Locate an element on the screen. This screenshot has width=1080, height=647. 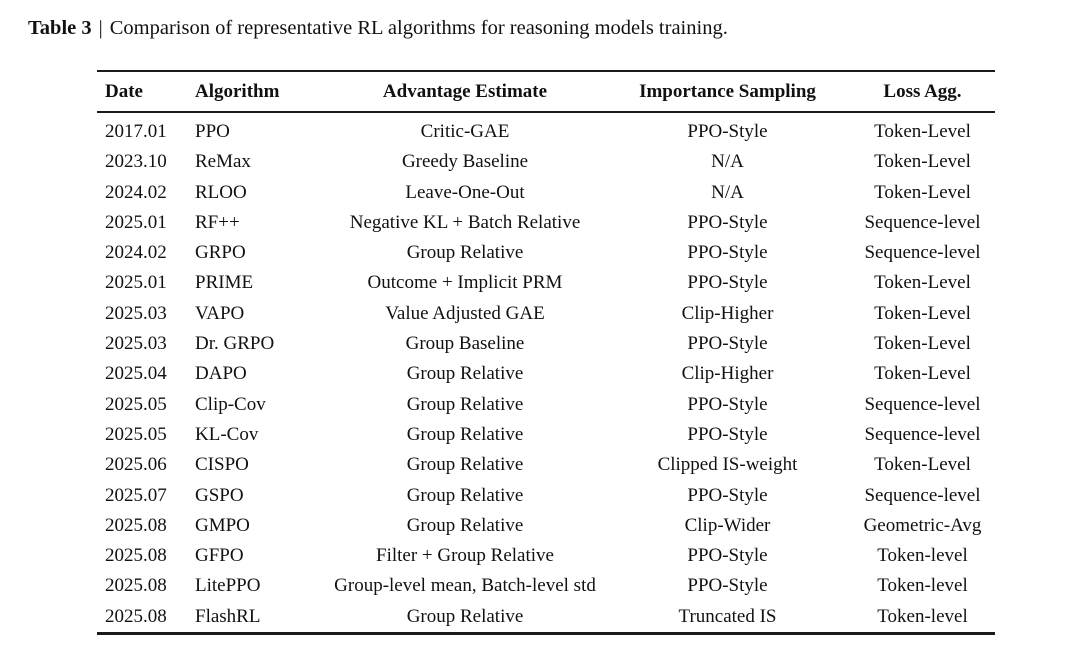
table-cell: PPO is located at coordinates (212, 131).